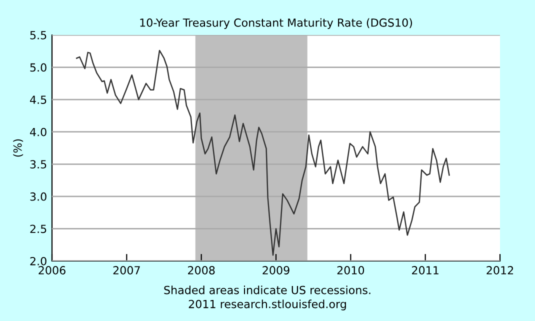  I want to click on x-tick-label: 2011, so click(425, 270).